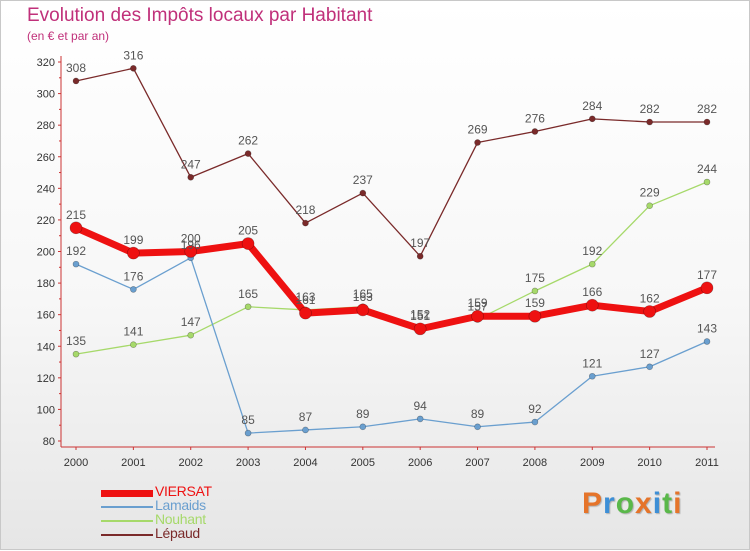  Describe the element at coordinates (420, 463) in the screenshot. I see `x-tick-label: 2006` at that location.